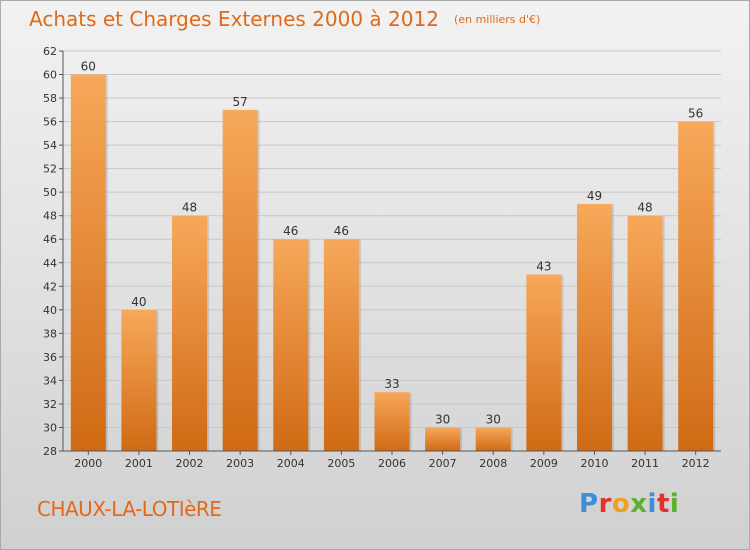 This screenshot has height=550, width=750. I want to click on y-tick-label: 32, so click(50, 404).